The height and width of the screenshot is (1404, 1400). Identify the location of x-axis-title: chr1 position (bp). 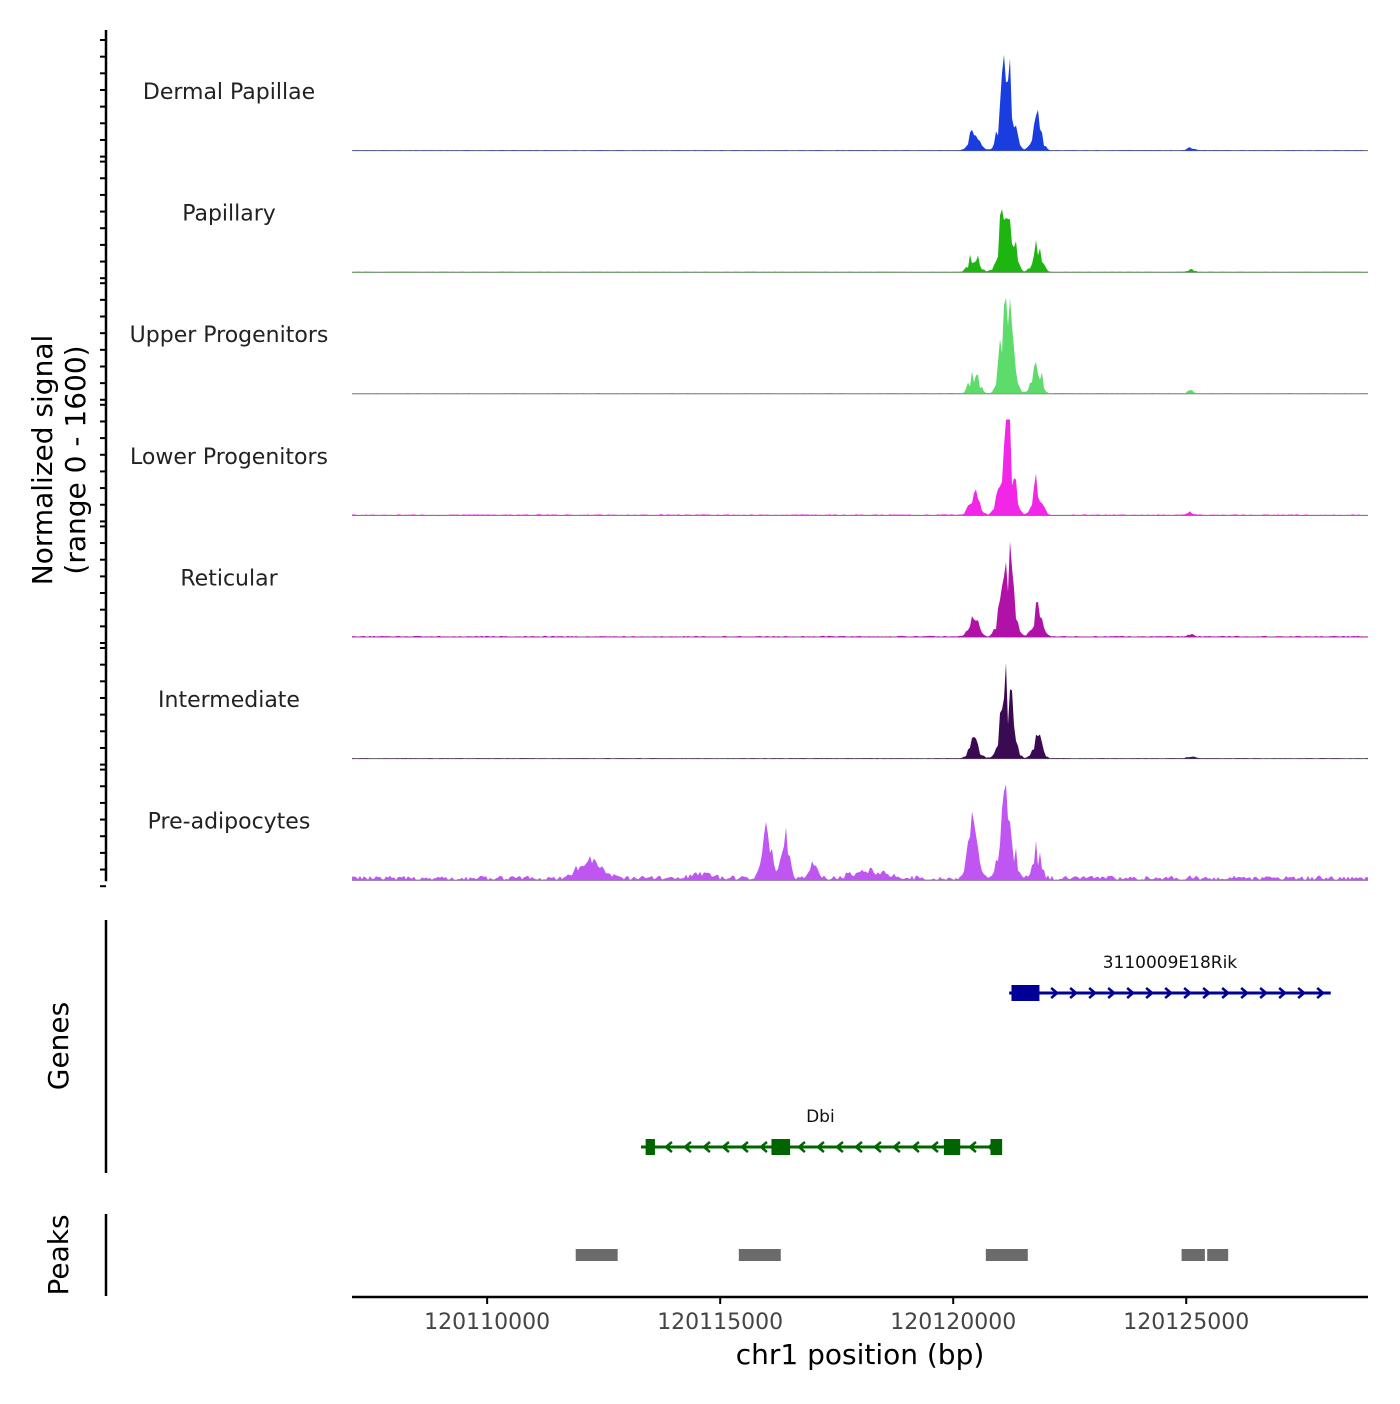
(860, 1354).